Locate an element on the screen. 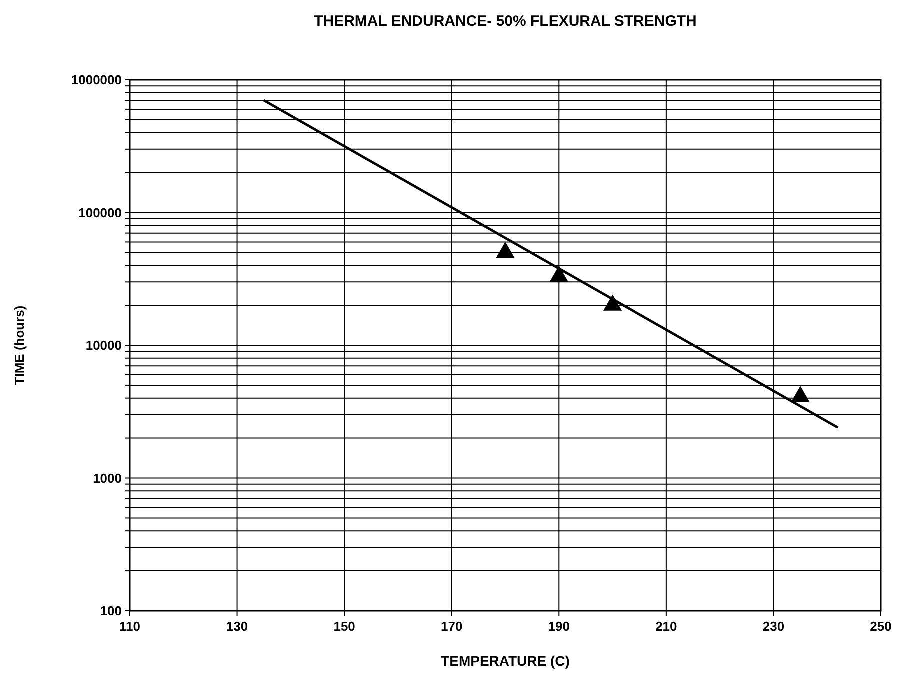 This screenshot has height=681, width=899. y-tick-label: 10000 is located at coordinates (104, 346).